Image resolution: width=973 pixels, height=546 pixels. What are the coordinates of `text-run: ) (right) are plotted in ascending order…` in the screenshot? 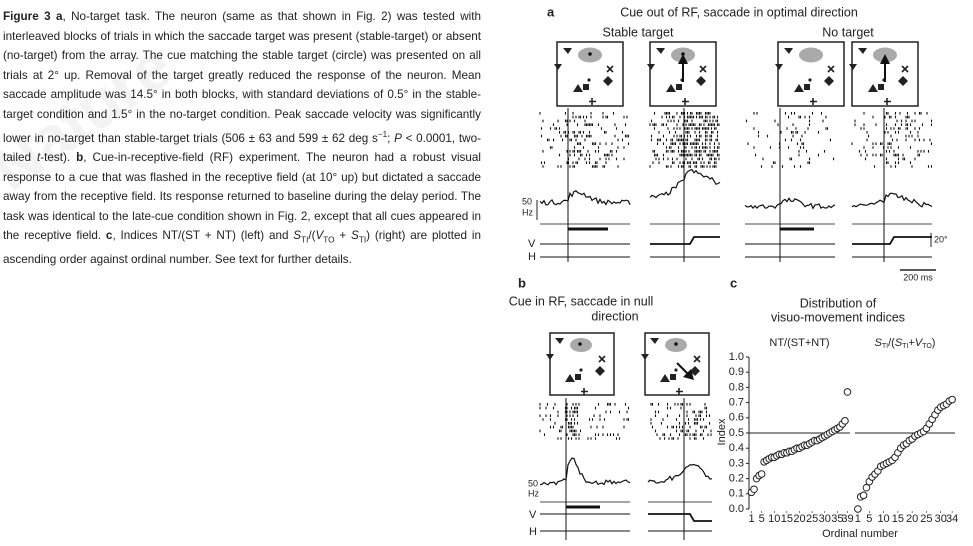 It's located at (242, 248).